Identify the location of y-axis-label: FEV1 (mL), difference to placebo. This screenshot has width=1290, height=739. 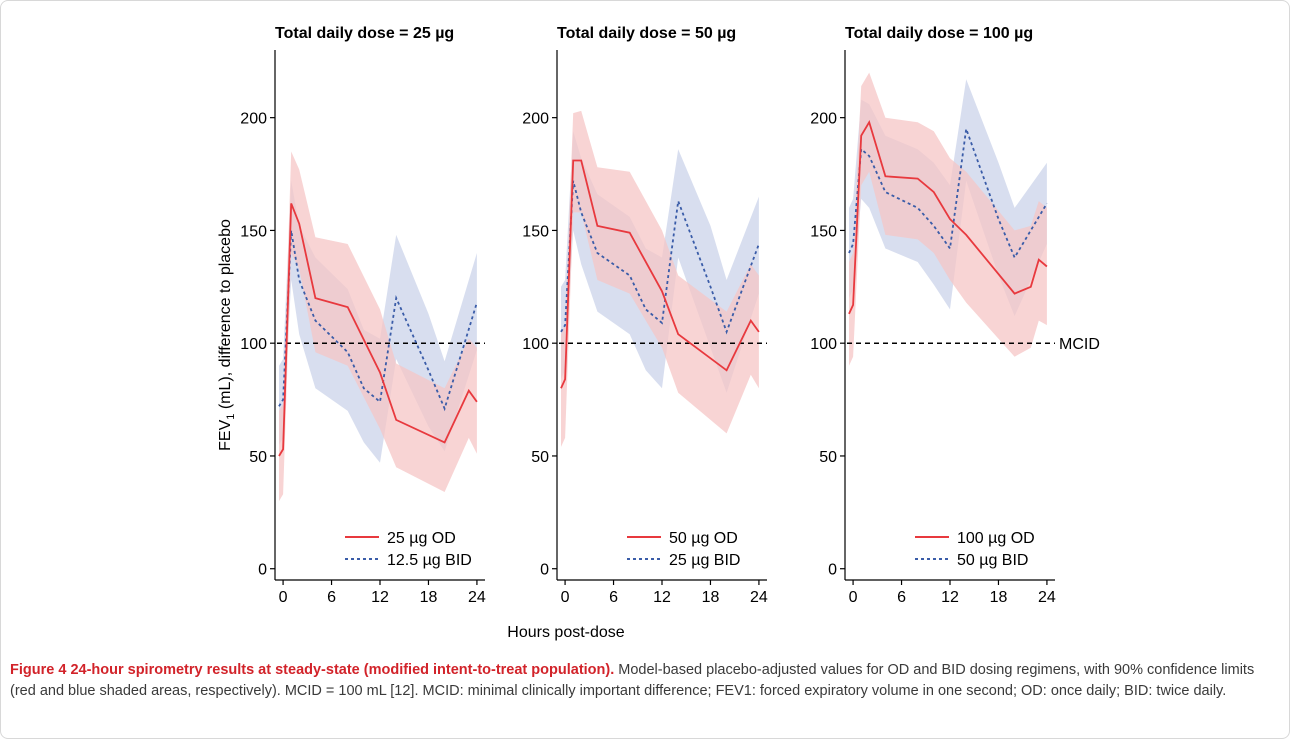
(227, 335).